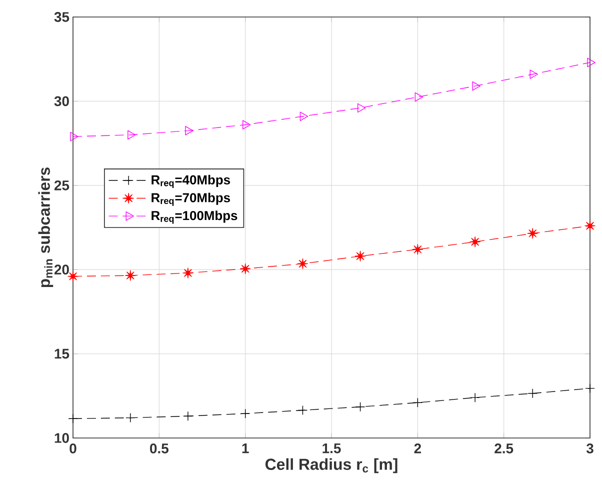 Image resolution: width=602 pixels, height=490 pixels. Describe the element at coordinates (504, 449) in the screenshot. I see `x-tick-label: 2.5` at that location.